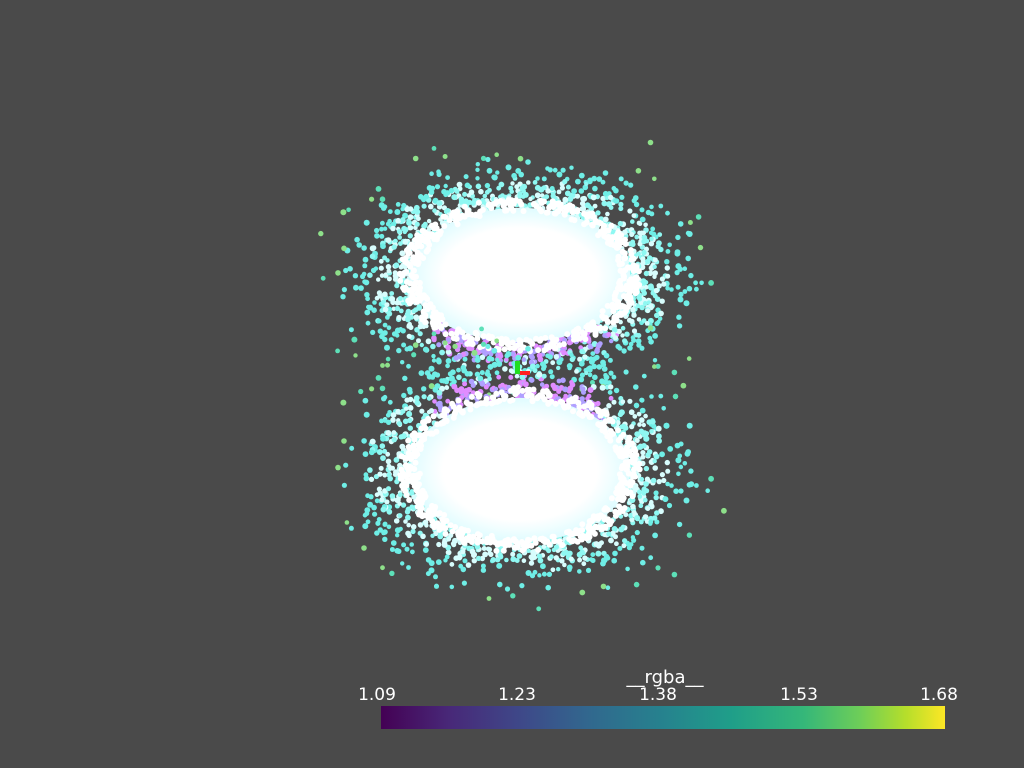  Describe the element at coordinates (520, 275) in the screenshot. I see `point-cloud-core` at that location.